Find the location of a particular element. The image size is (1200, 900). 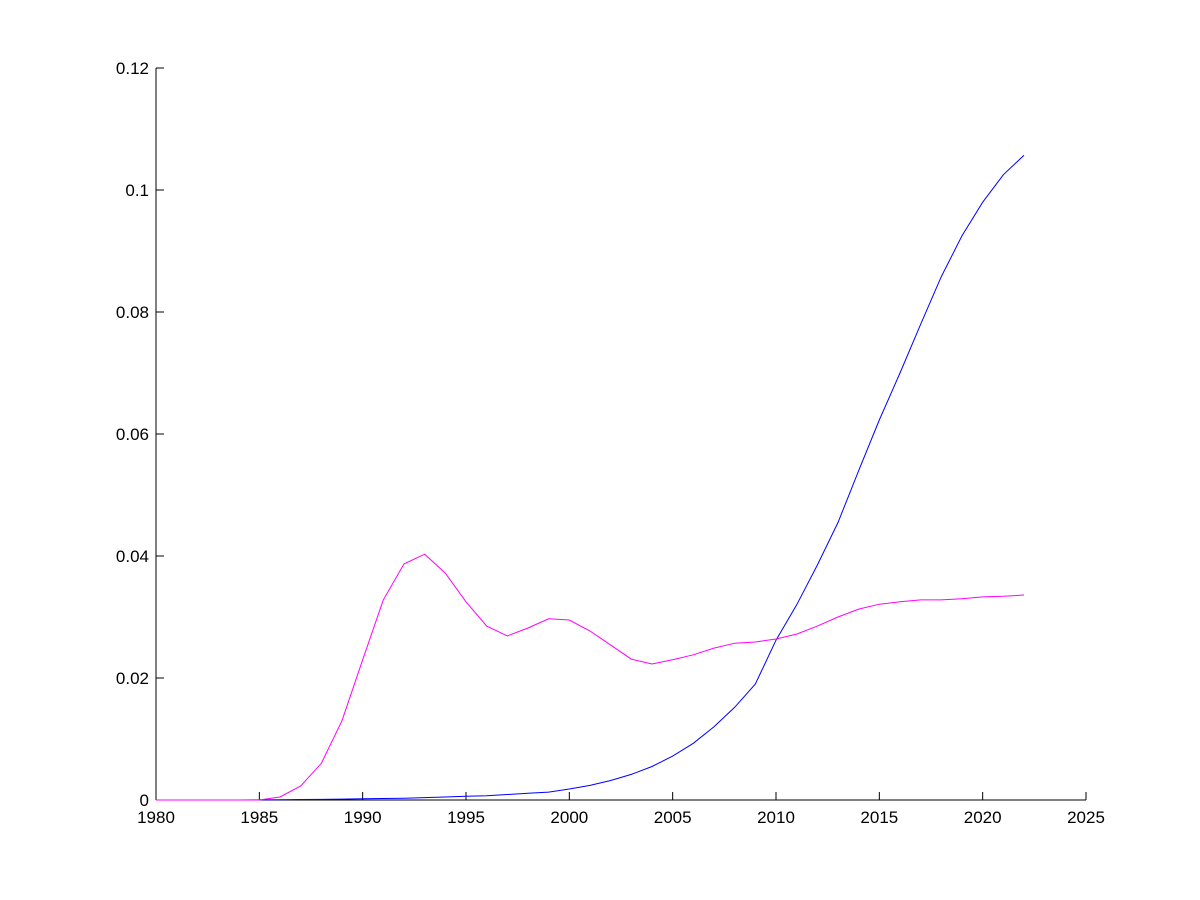

x-tick-label: 2005 is located at coordinates (673, 817).